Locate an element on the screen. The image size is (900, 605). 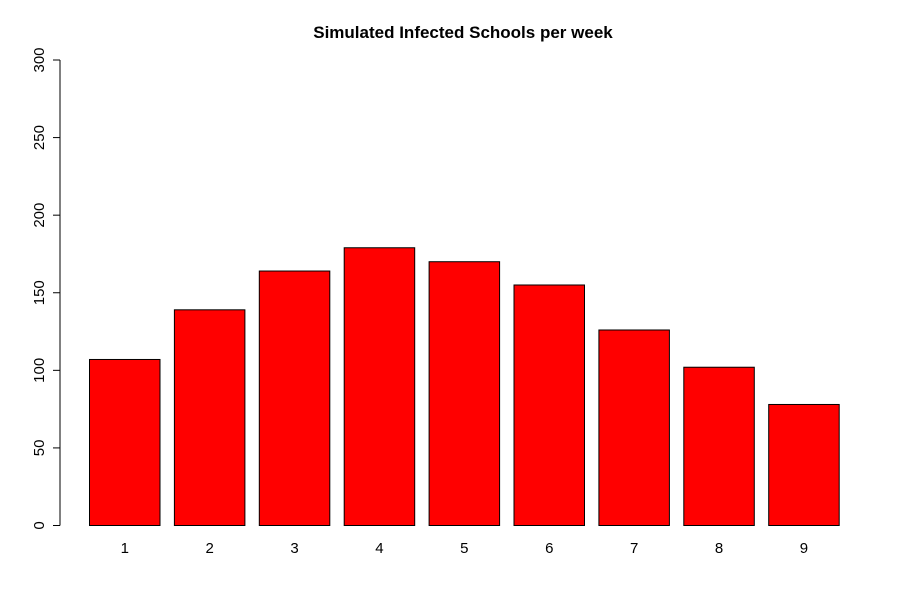
x-tick-label: 1 is located at coordinates (125, 548).